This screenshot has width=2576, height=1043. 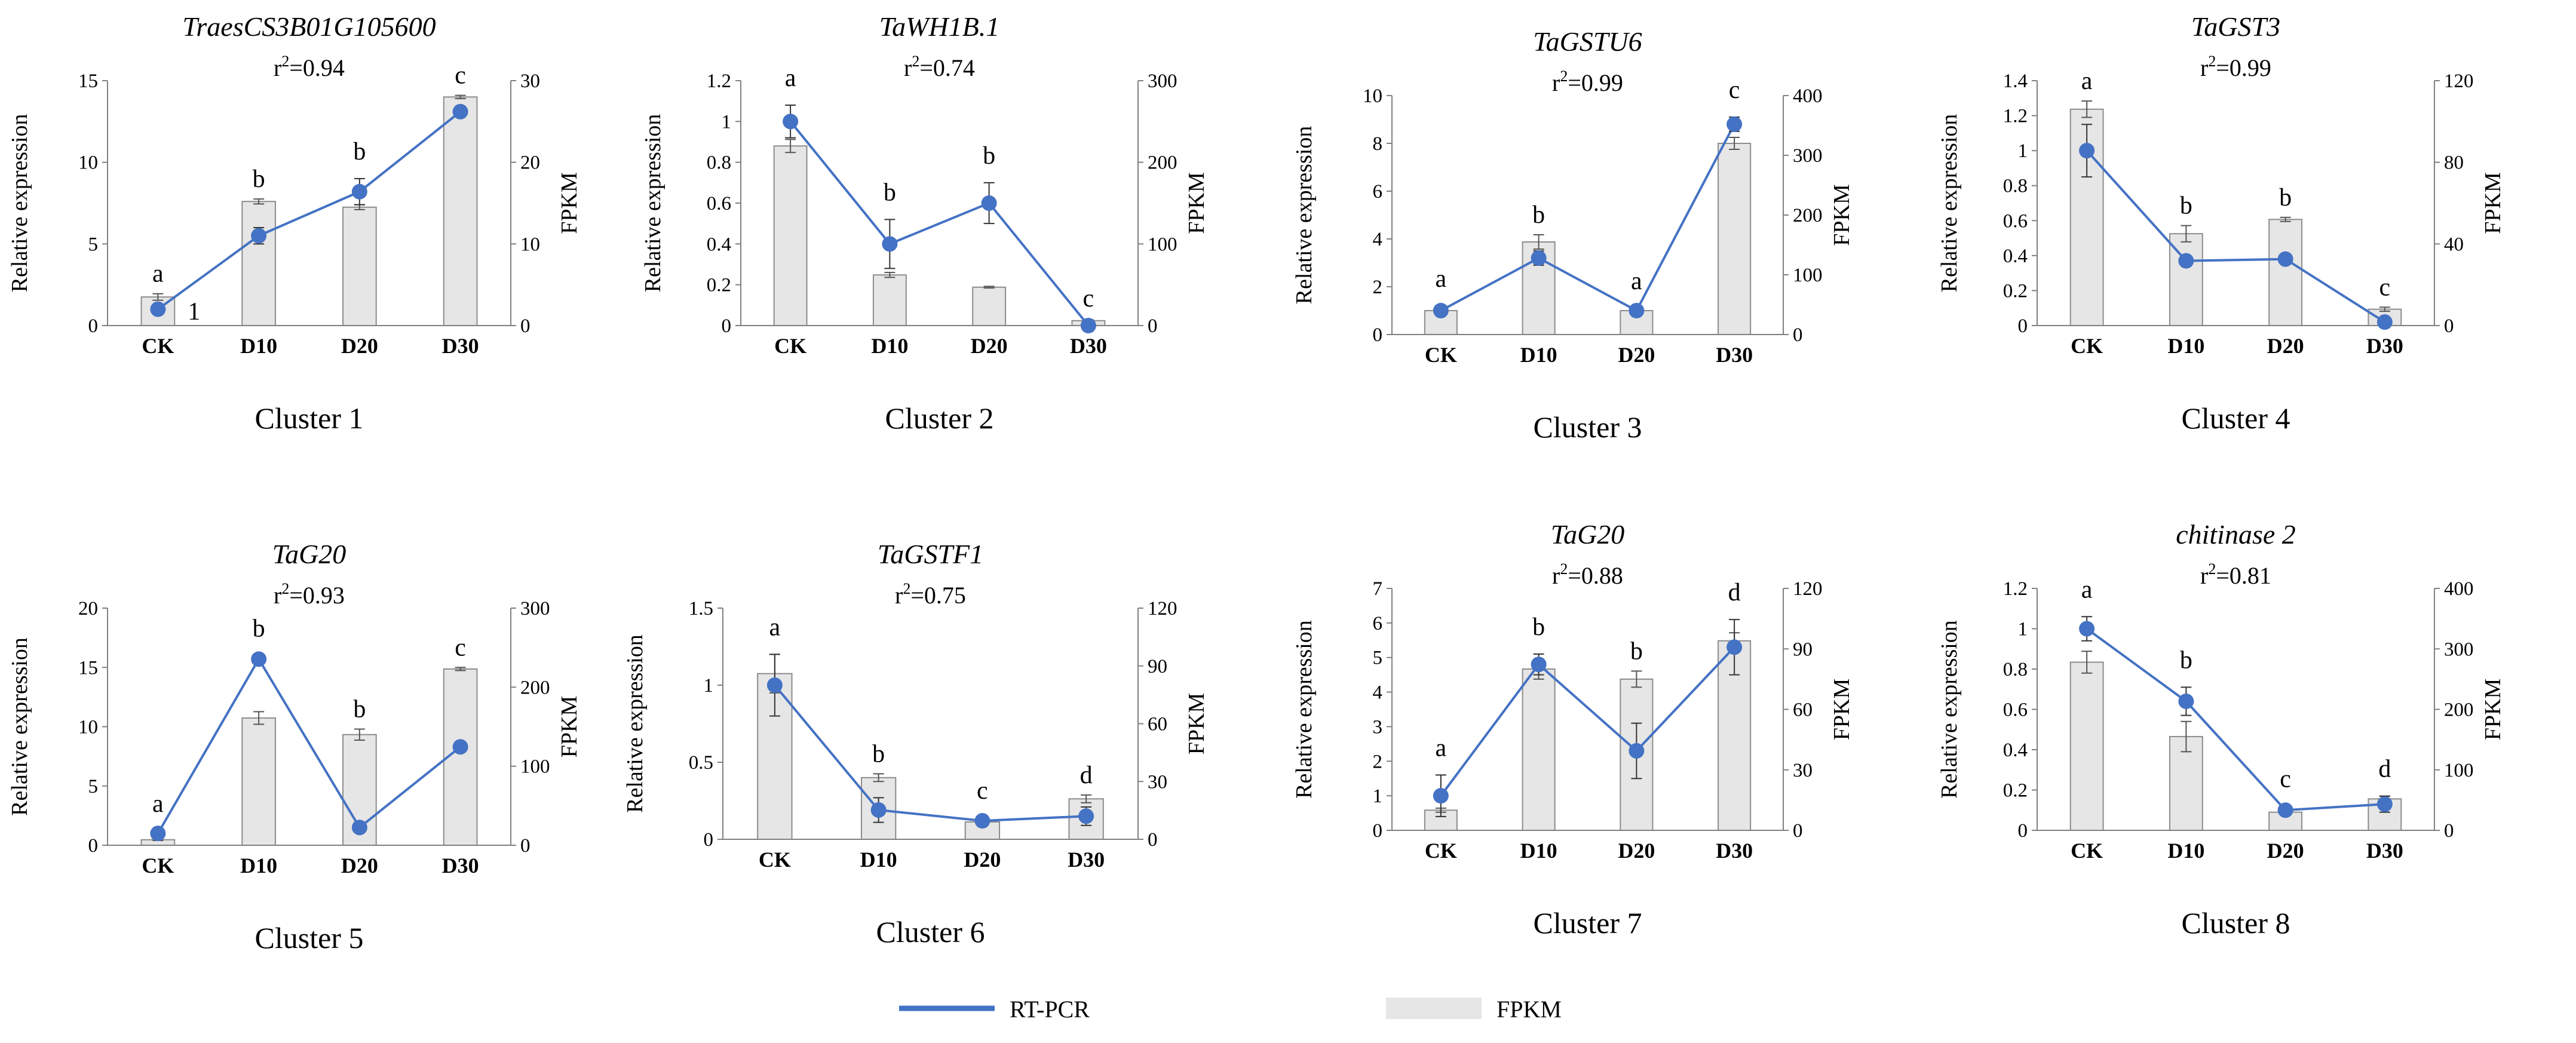 What do you see at coordinates (309, 418) in the screenshot?
I see `cluster-label: Cluster 1` at bounding box center [309, 418].